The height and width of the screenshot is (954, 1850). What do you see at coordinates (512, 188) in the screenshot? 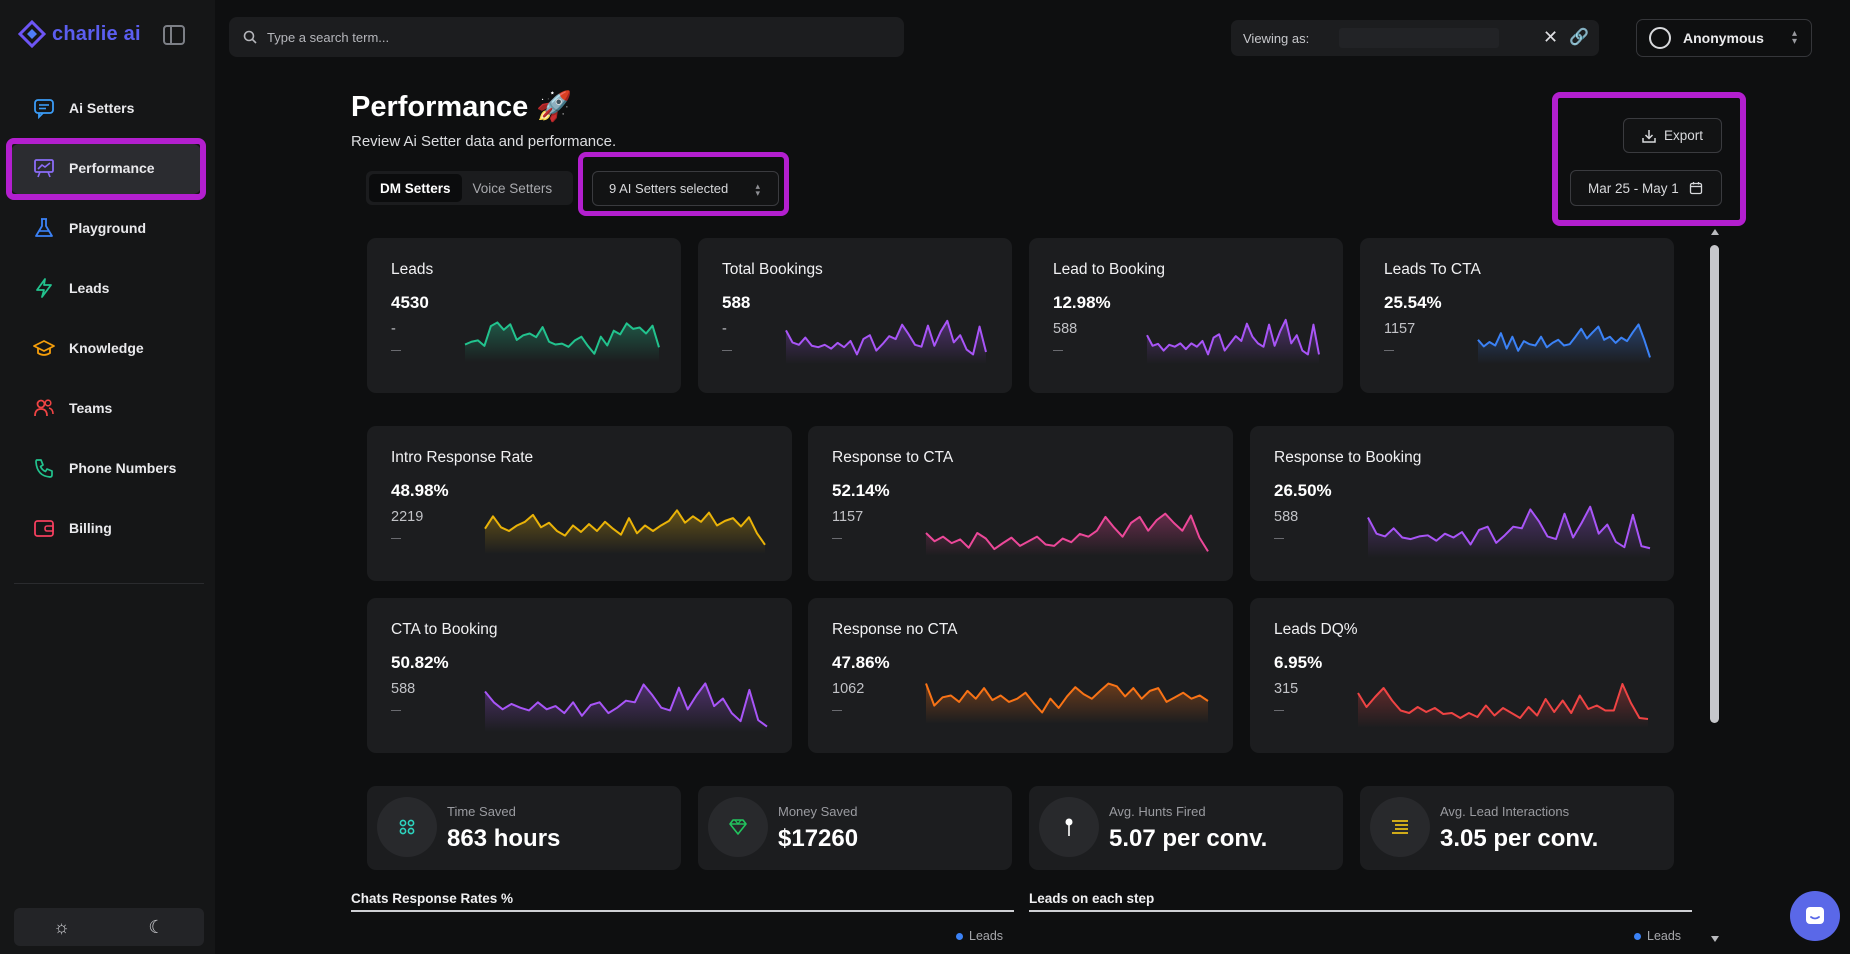
I see `tab-voice-setters: Voice Setters` at bounding box center [512, 188].